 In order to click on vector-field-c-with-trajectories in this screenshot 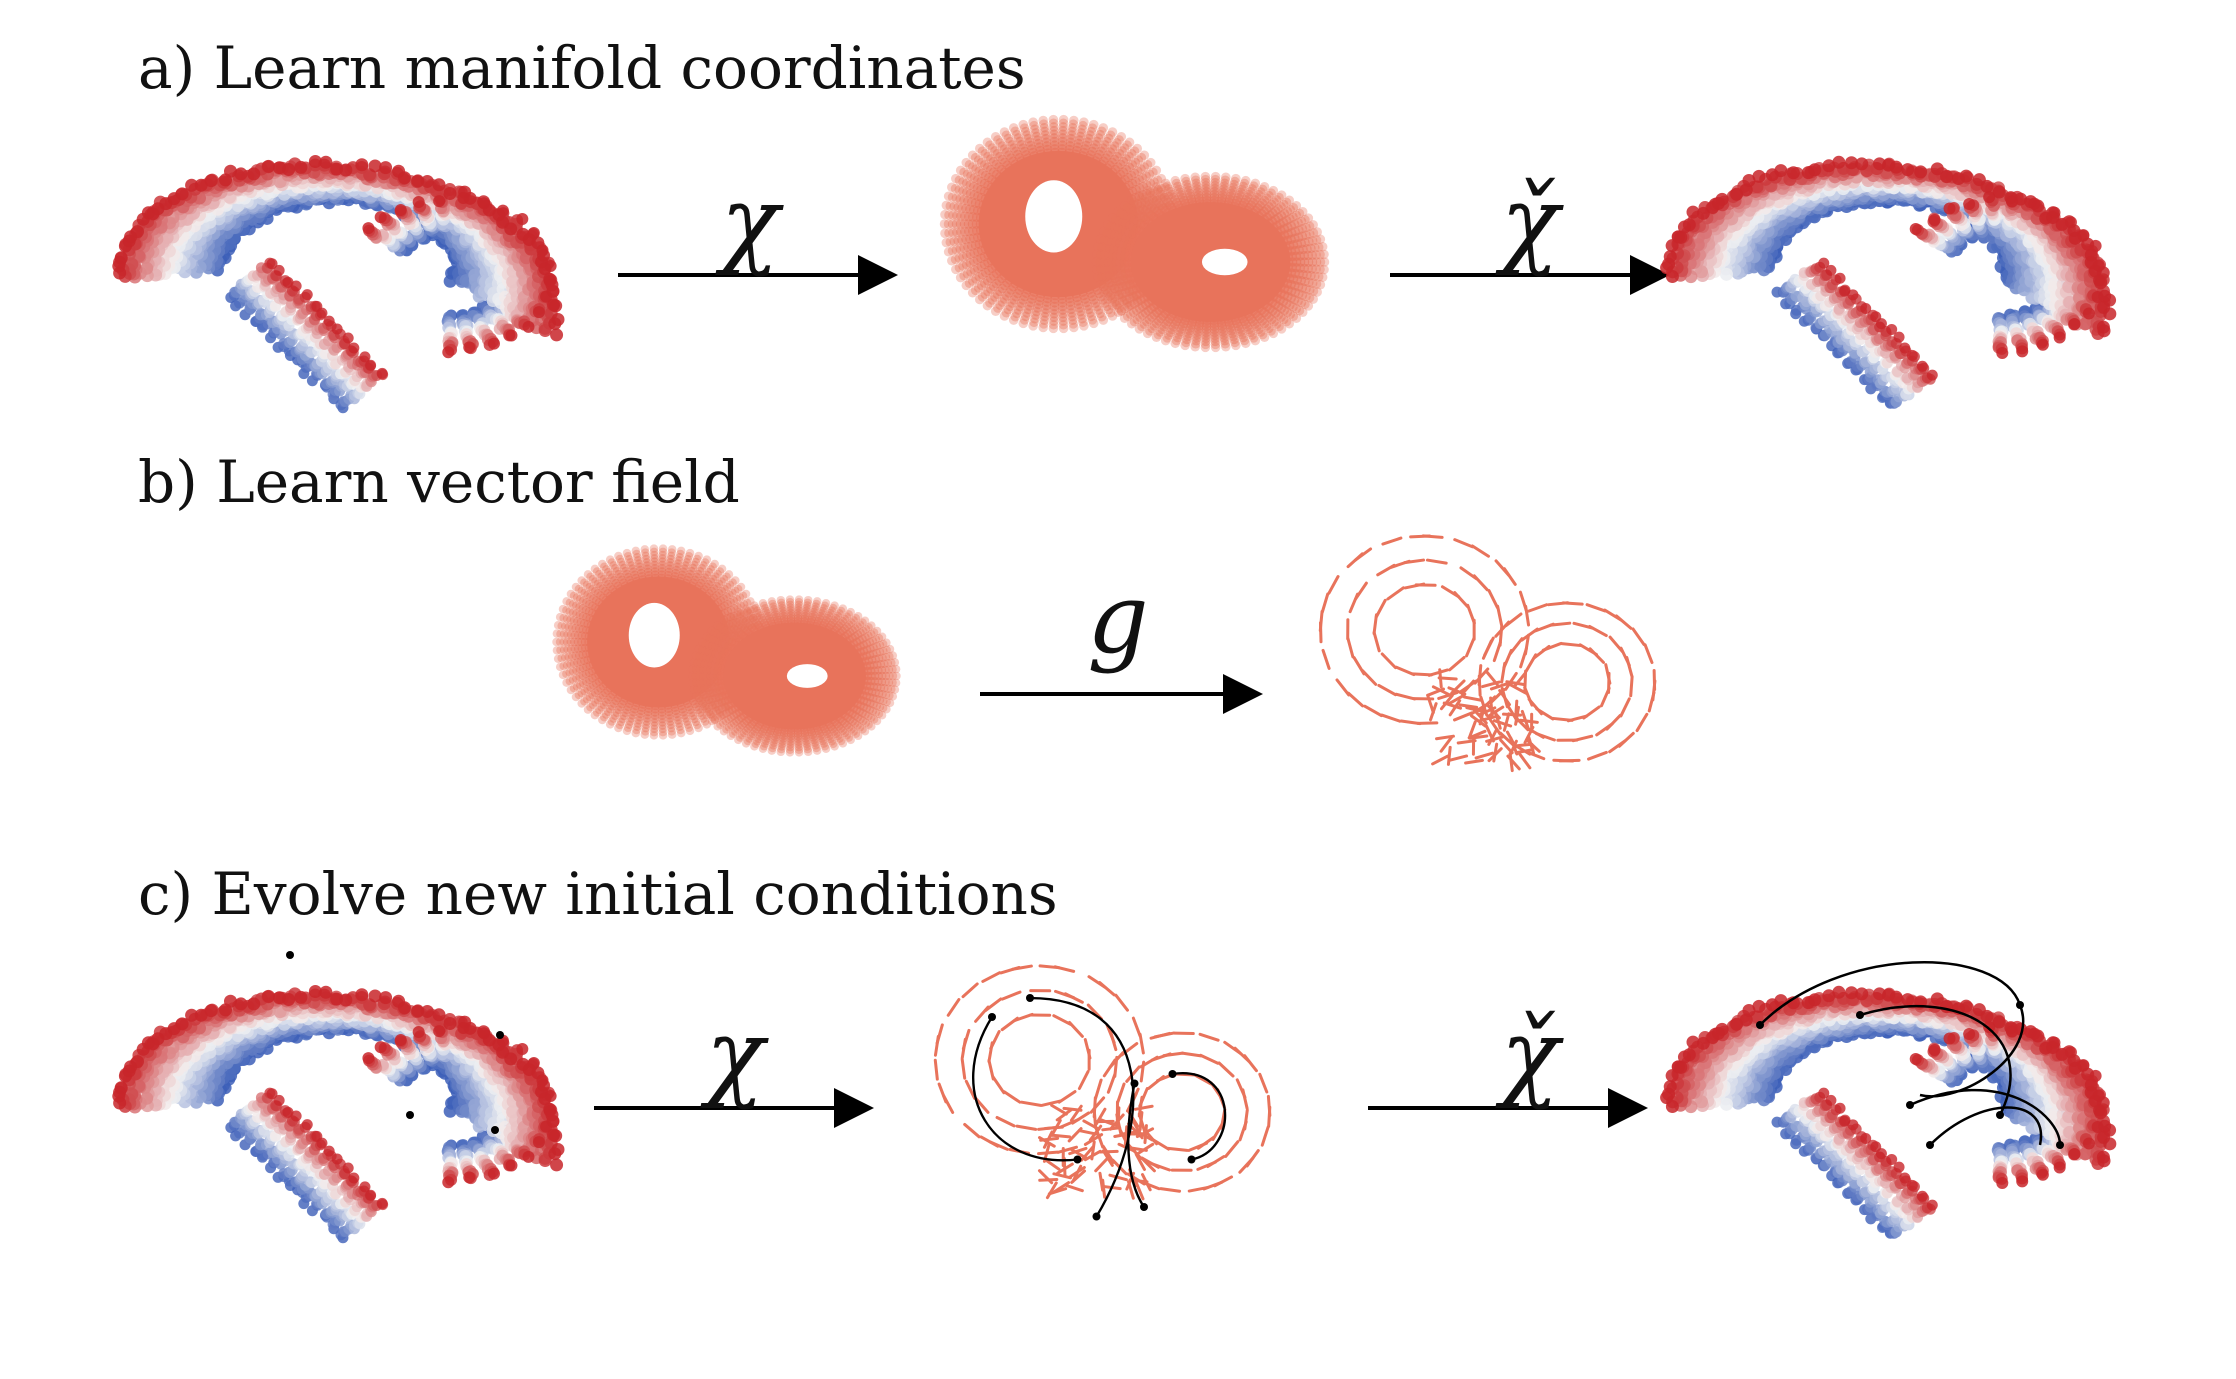, I will do `click(1102, 1092)`.